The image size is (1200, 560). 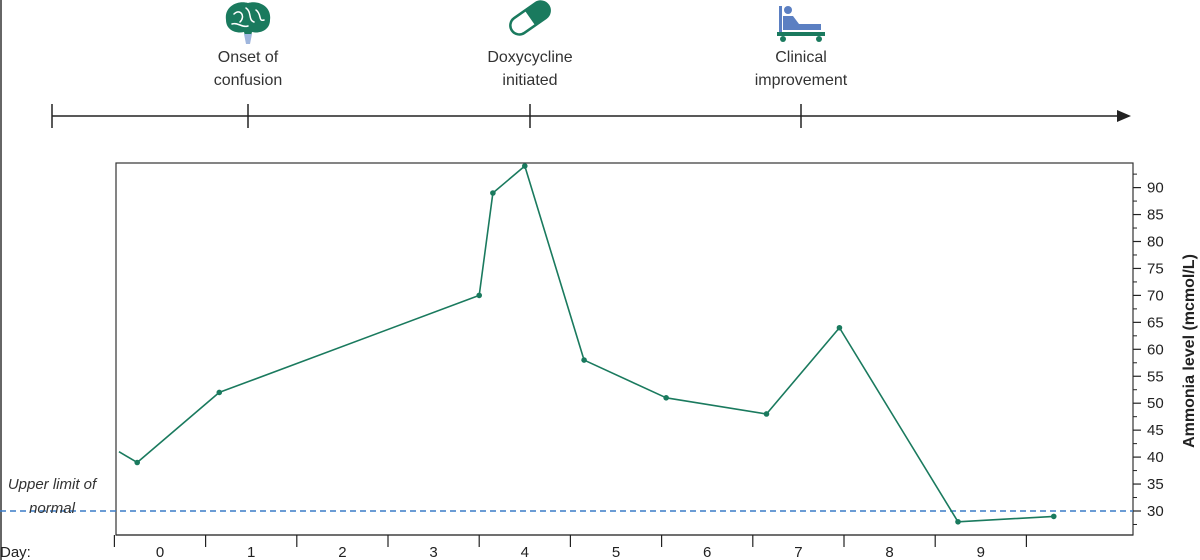 What do you see at coordinates (798, 552) in the screenshot?
I see `day-label: 7` at bounding box center [798, 552].